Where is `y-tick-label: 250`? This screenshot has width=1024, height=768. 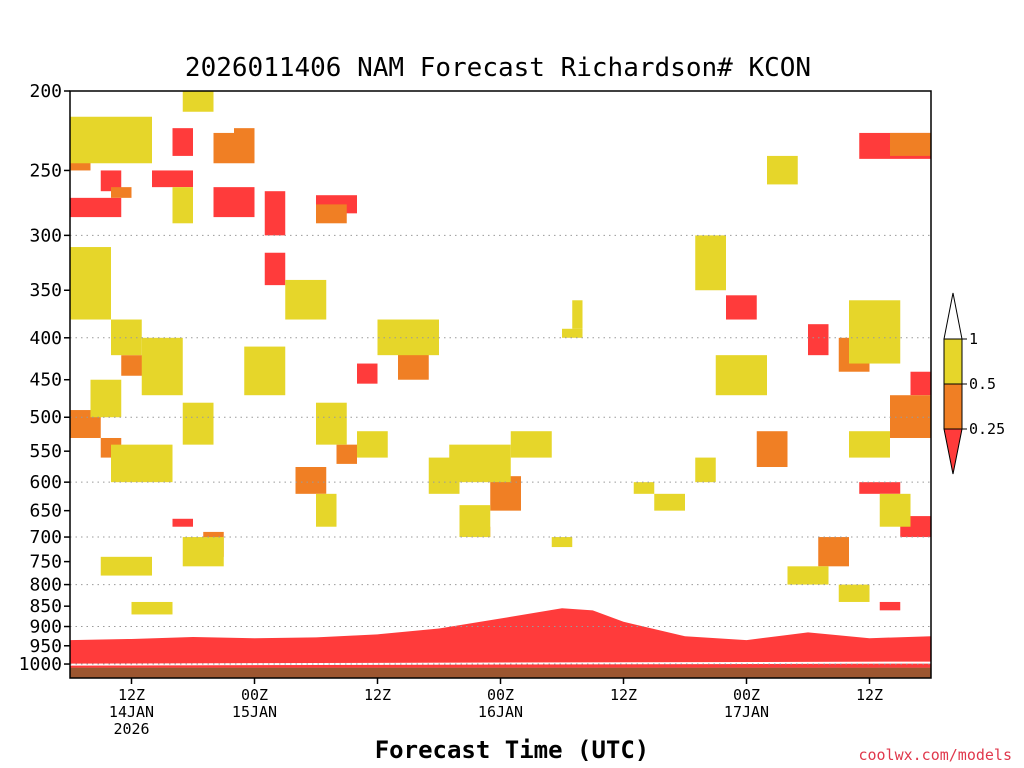
y-tick-label: 250 is located at coordinates (45, 170).